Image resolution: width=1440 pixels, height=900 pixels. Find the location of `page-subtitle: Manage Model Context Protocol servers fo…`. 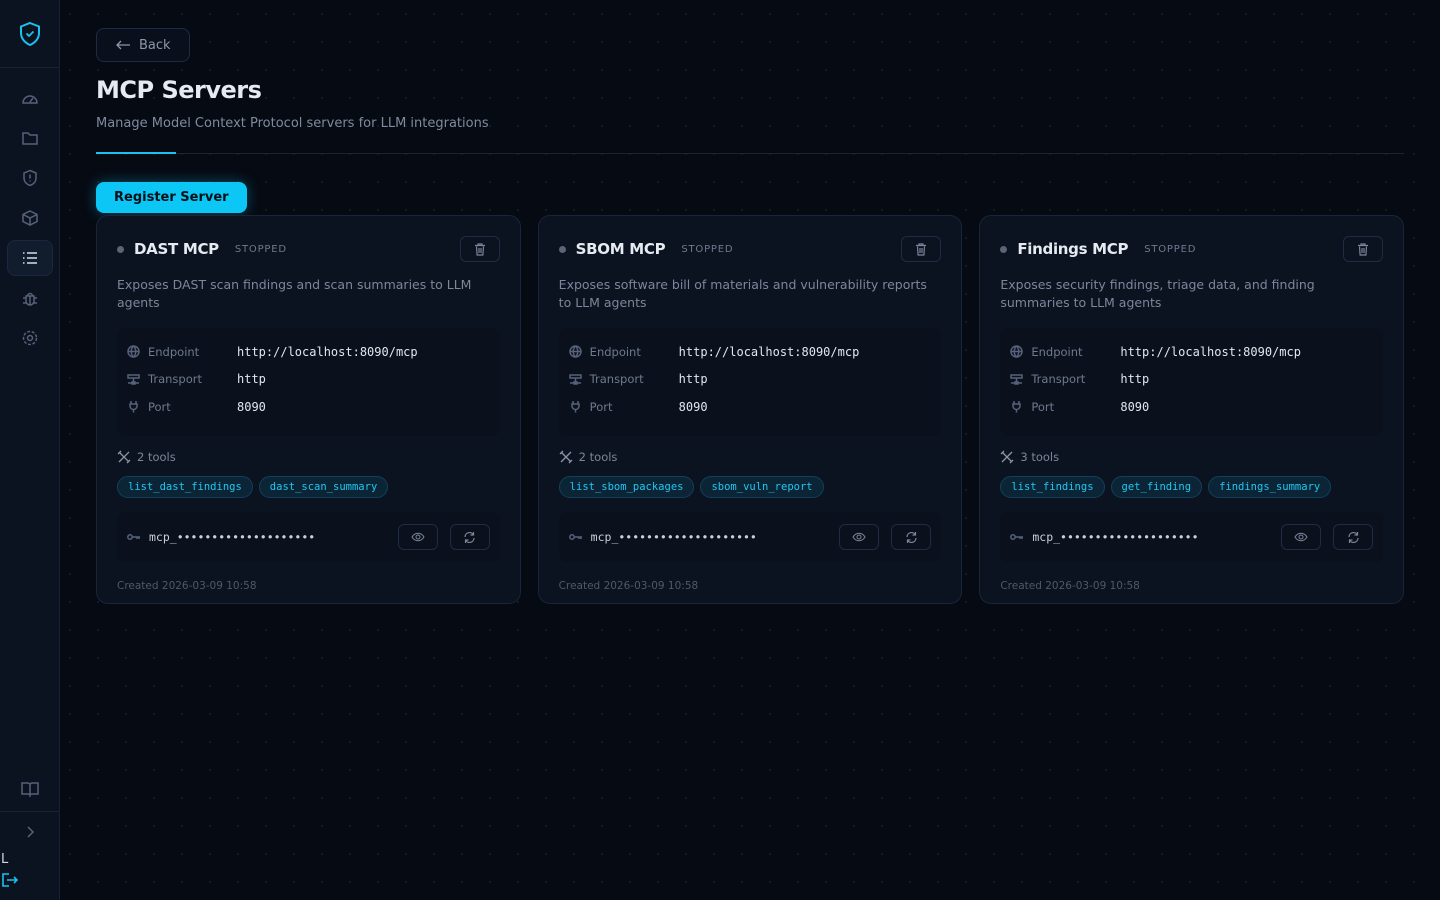

page-subtitle: Manage Model Context Protocol servers fo… is located at coordinates (292, 123).